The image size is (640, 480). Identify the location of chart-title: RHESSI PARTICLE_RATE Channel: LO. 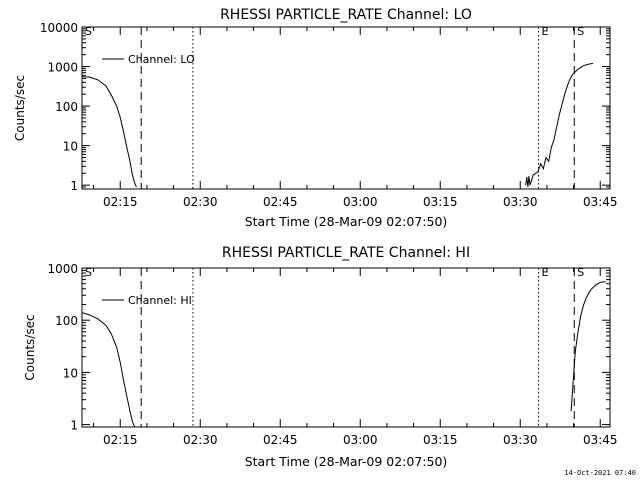
(346, 15).